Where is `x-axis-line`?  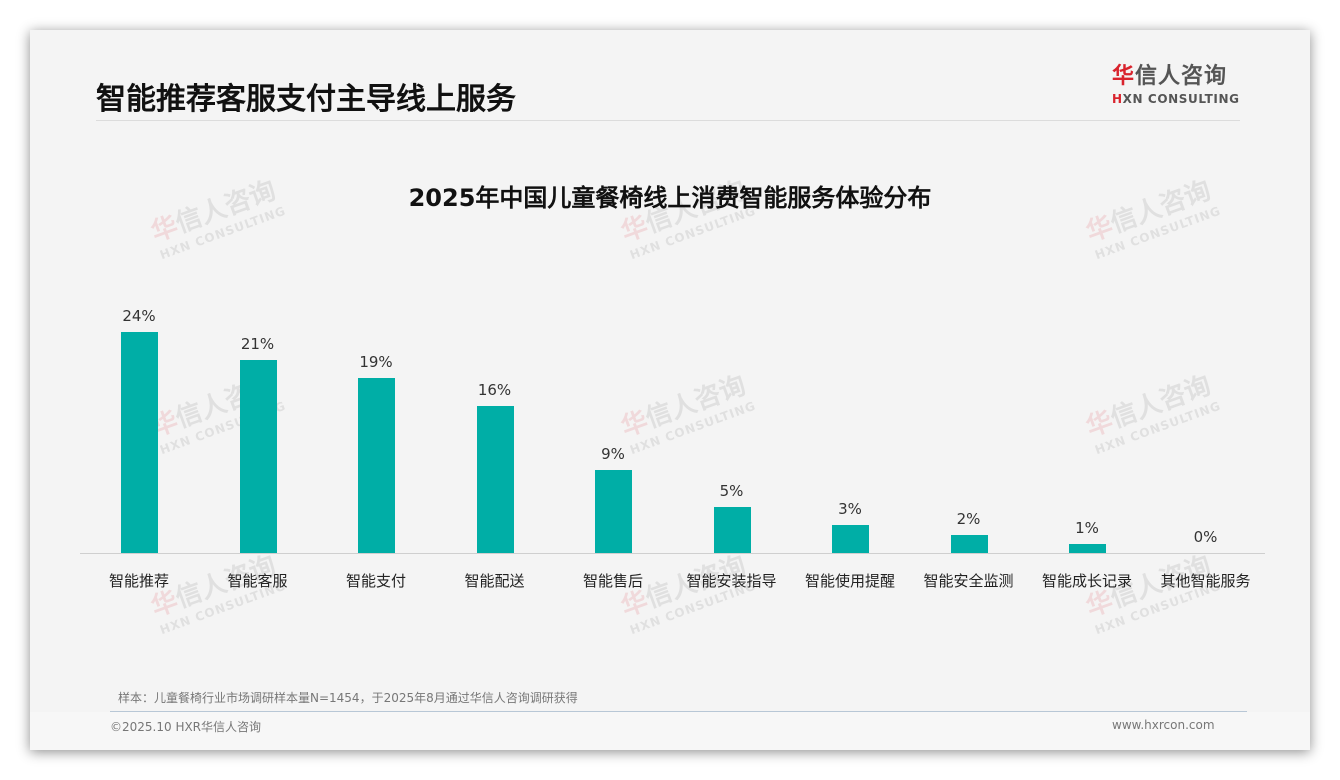
x-axis-line is located at coordinates (672, 553).